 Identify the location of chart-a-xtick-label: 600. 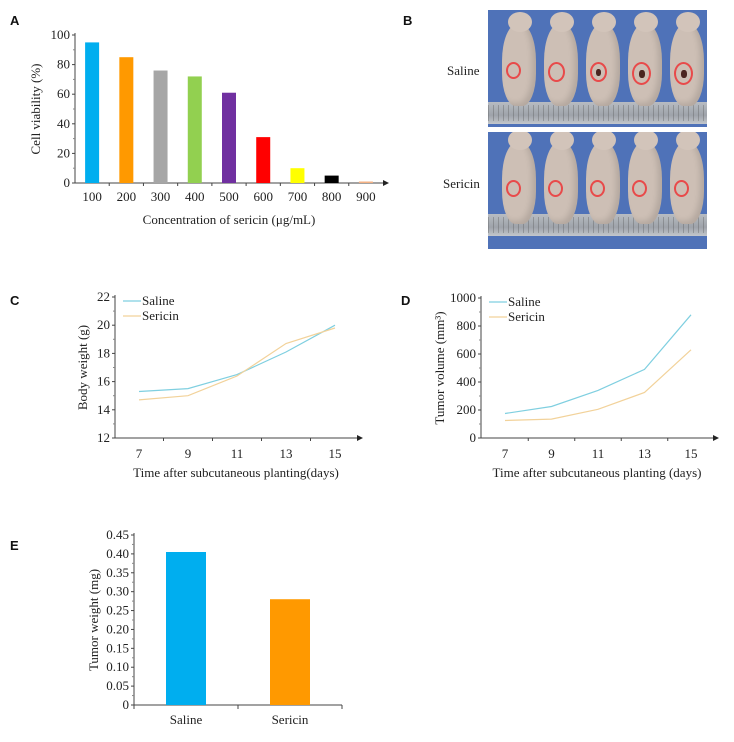
(263, 196).